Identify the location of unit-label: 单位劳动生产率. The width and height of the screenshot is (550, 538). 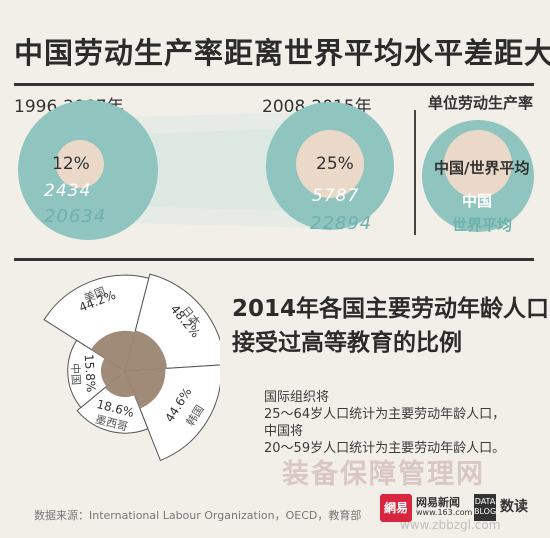
(481, 103).